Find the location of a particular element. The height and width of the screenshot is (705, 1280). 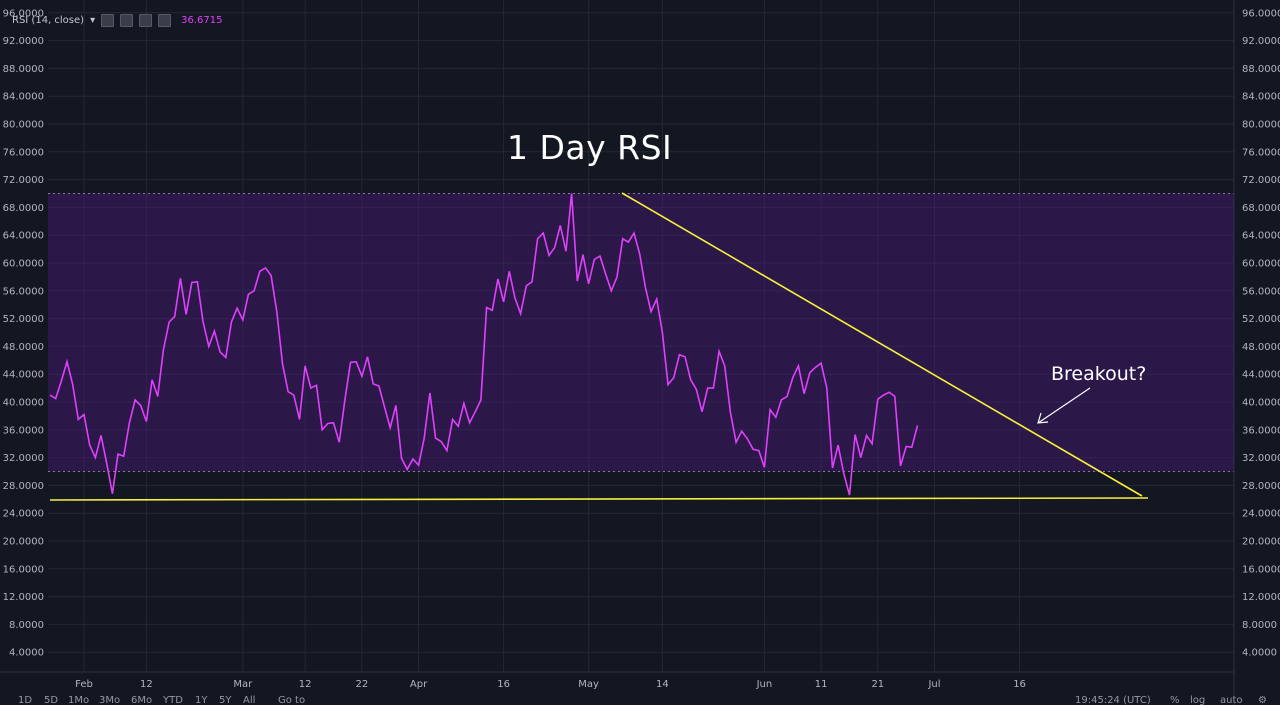

y-tick-left: 40.0000 is located at coordinates (23, 403).